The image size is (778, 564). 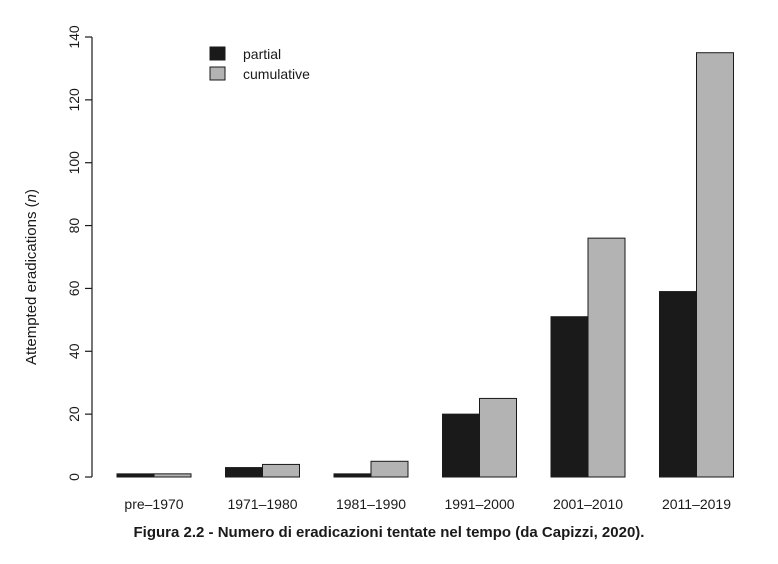 I want to click on y-tick-label: 60, so click(x=74, y=288).